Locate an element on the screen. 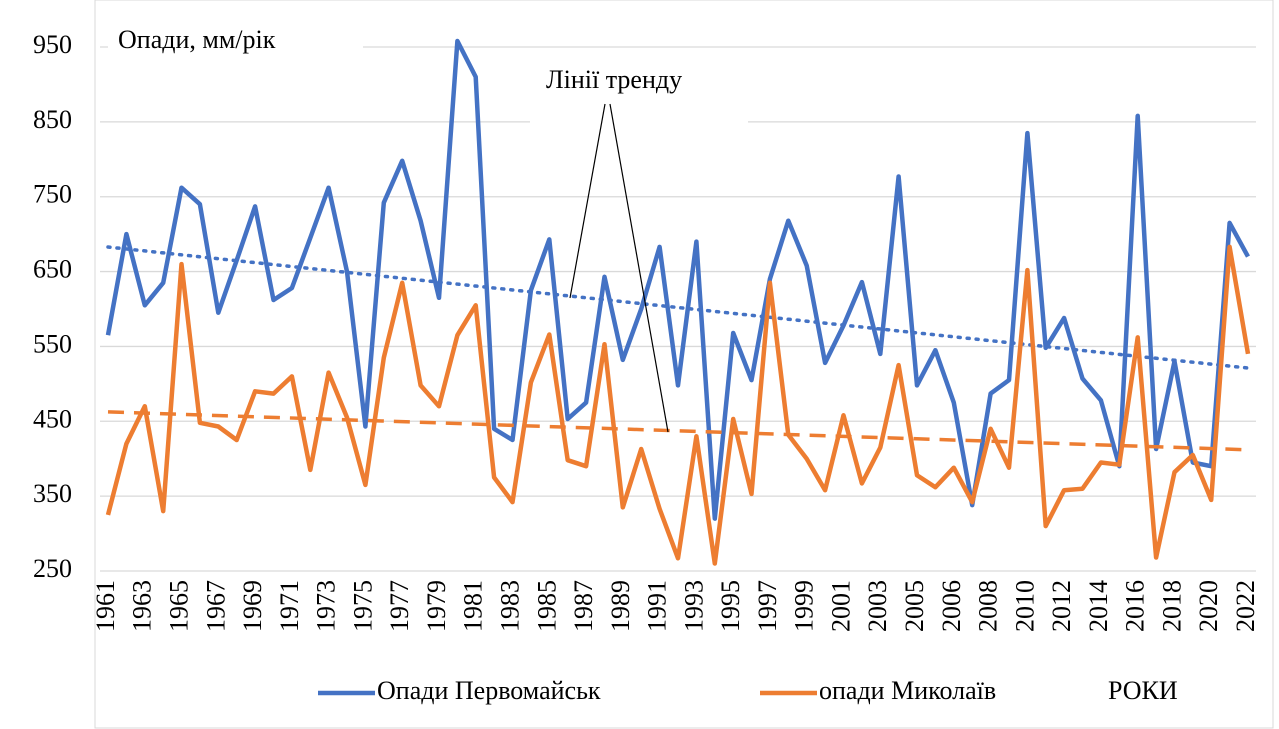 The height and width of the screenshot is (729, 1279). x-tick-label: 1965 is located at coordinates (179, 606).